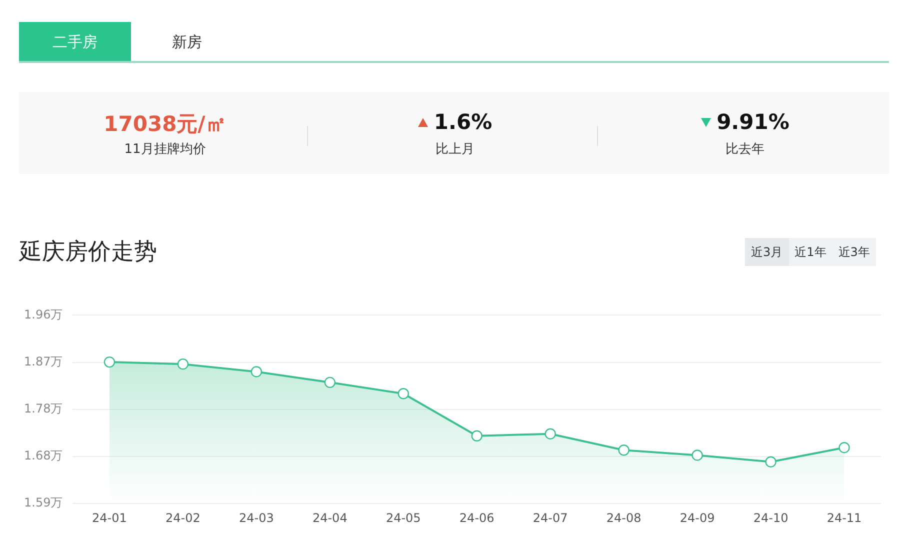 This screenshot has height=544, width=897. Describe the element at coordinates (455, 149) in the screenshot. I see `text: 比上月` at that location.